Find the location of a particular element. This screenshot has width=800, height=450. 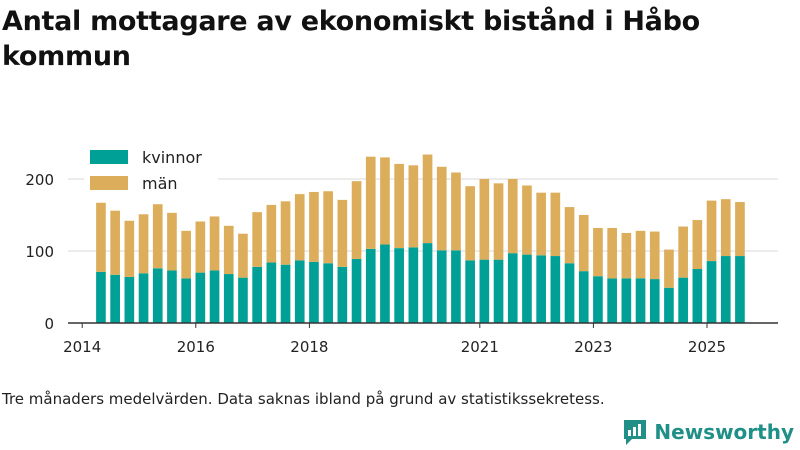

legend-label: kvinnor is located at coordinates (172, 157).